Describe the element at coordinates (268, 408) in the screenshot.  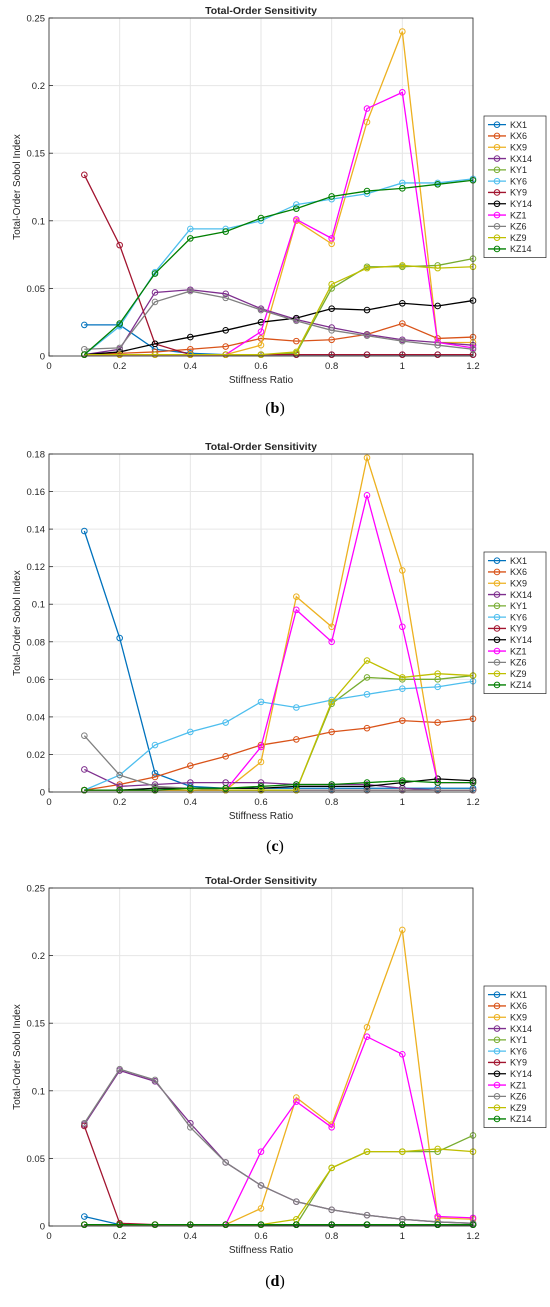
I see `caption-b-open: (` at that location.